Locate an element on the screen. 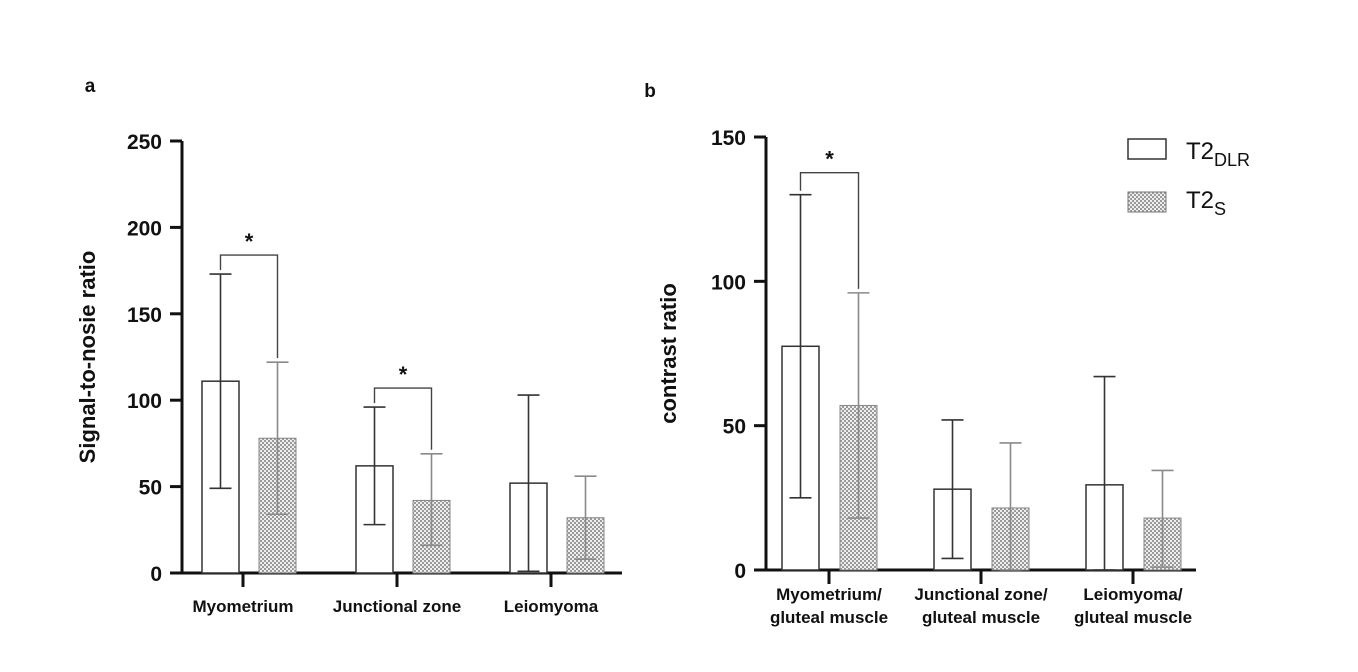  legend: T2DLR T2S is located at coordinates (1188, 178).